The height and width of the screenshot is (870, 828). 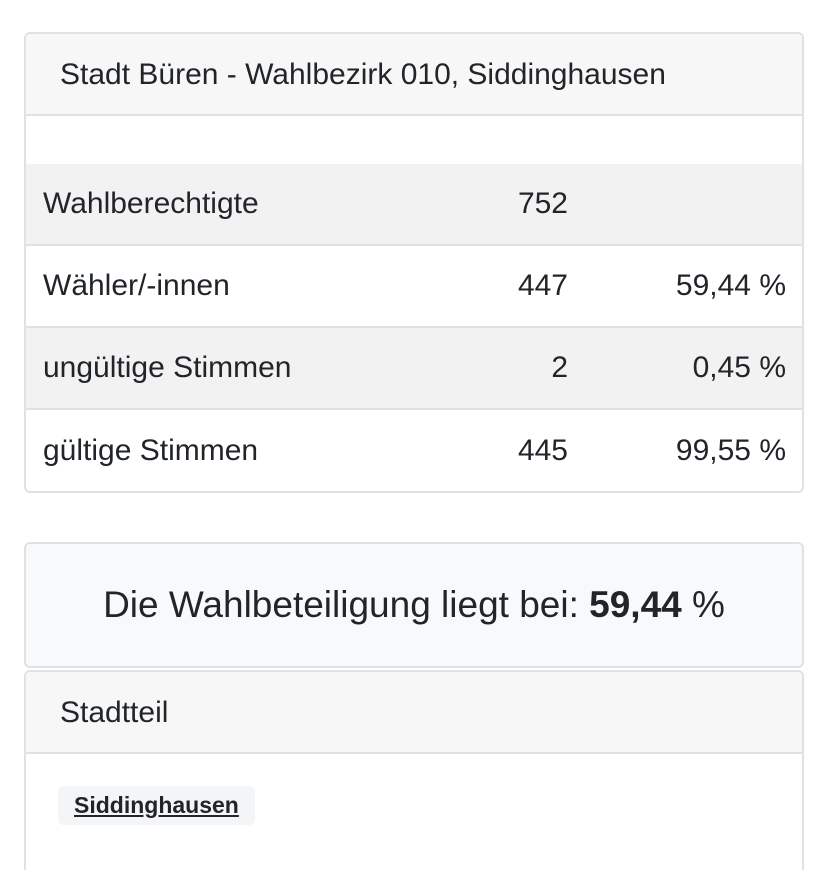 What do you see at coordinates (414, 205) in the screenshot?
I see `table-row: Wahlberechtigte 752` at bounding box center [414, 205].